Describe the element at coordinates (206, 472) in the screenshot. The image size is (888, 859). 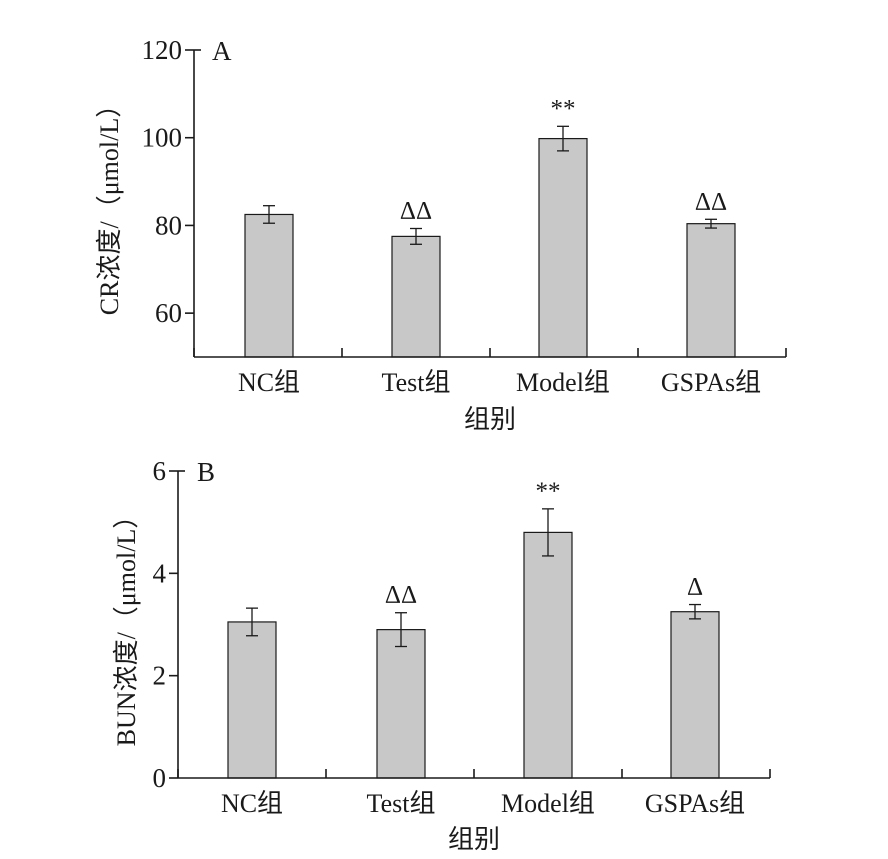
I see `panel-label: B` at that location.